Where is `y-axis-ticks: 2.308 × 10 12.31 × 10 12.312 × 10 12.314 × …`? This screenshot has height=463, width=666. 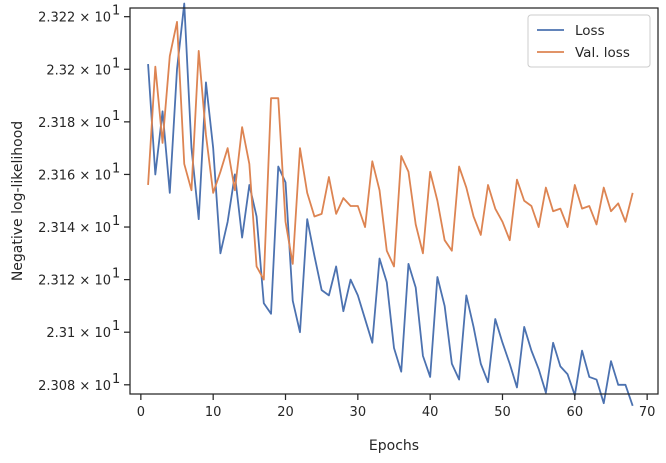
y-axis-ticks: 2.308 × 10 12.31 × 10 12.312 × 10 12.314 × … is located at coordinates (84, 199).